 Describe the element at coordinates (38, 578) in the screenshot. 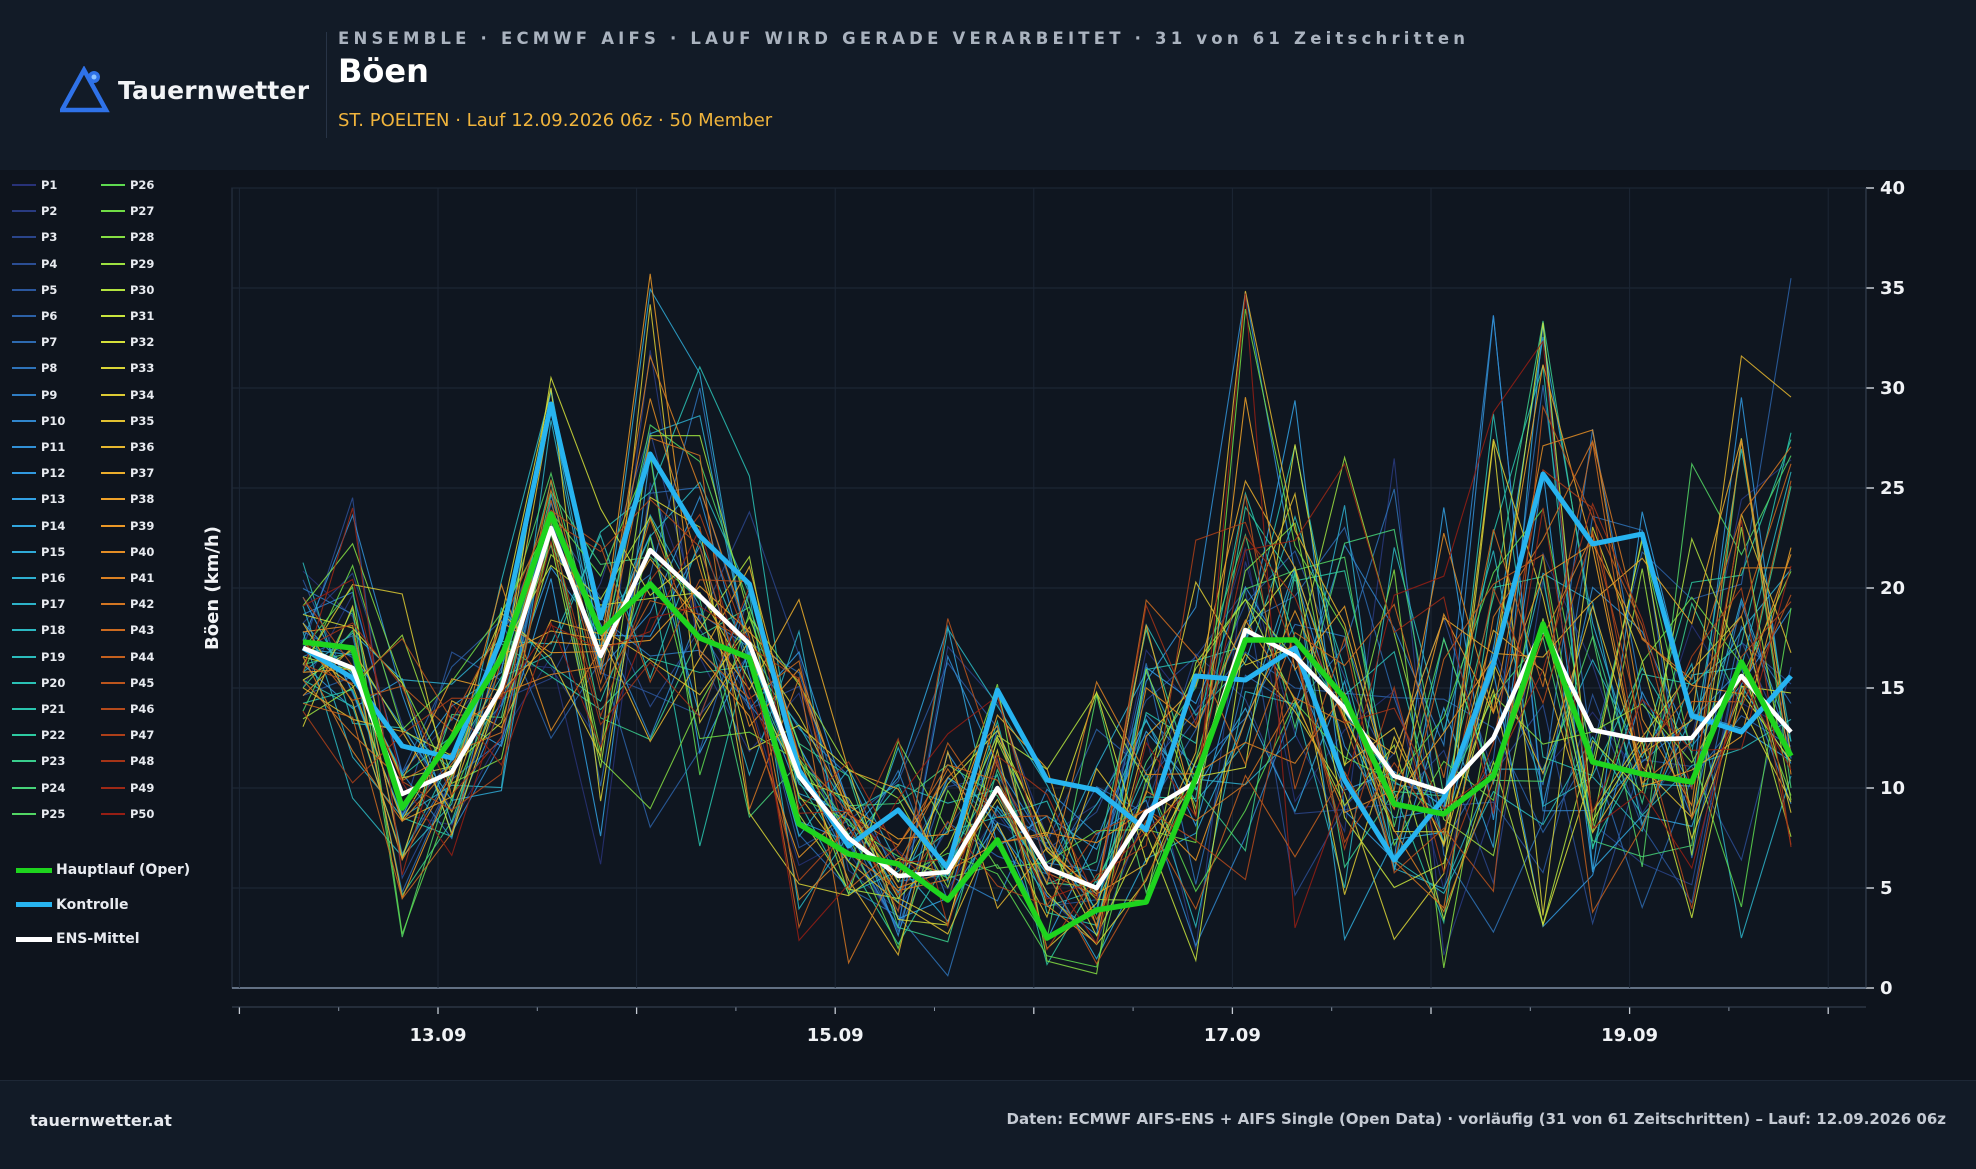

I see `legend-item-p16: P16` at that location.